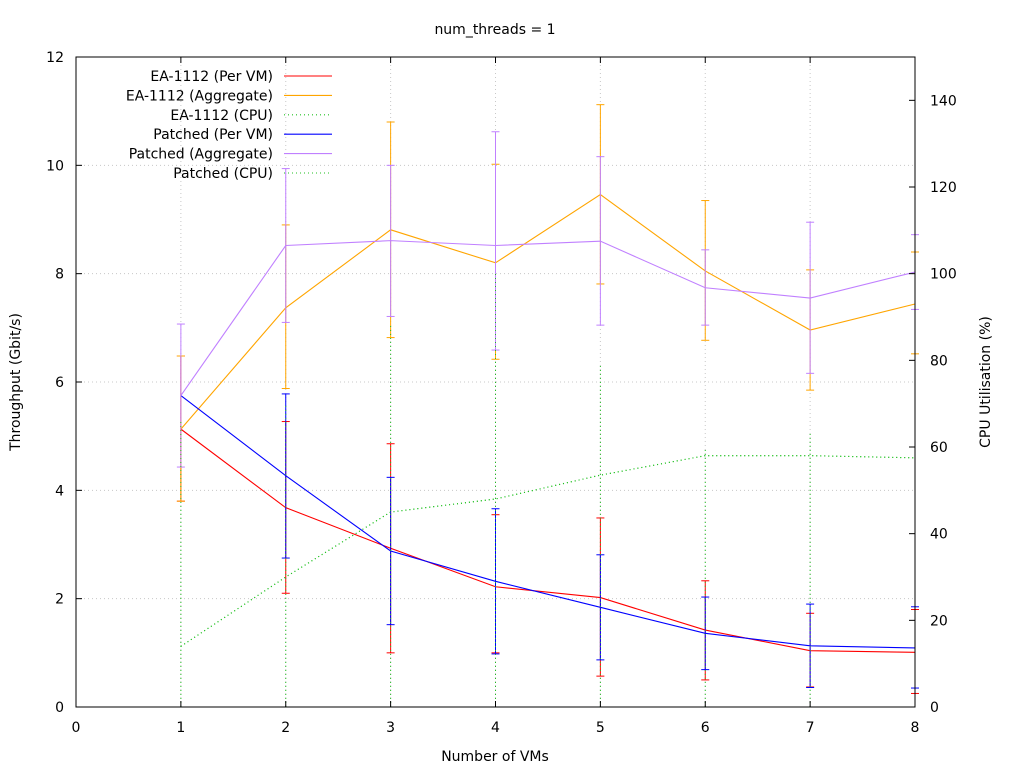 The width and height of the screenshot is (1024, 768). What do you see at coordinates (495, 728) in the screenshot?
I see `x-tick-label: 4` at bounding box center [495, 728].